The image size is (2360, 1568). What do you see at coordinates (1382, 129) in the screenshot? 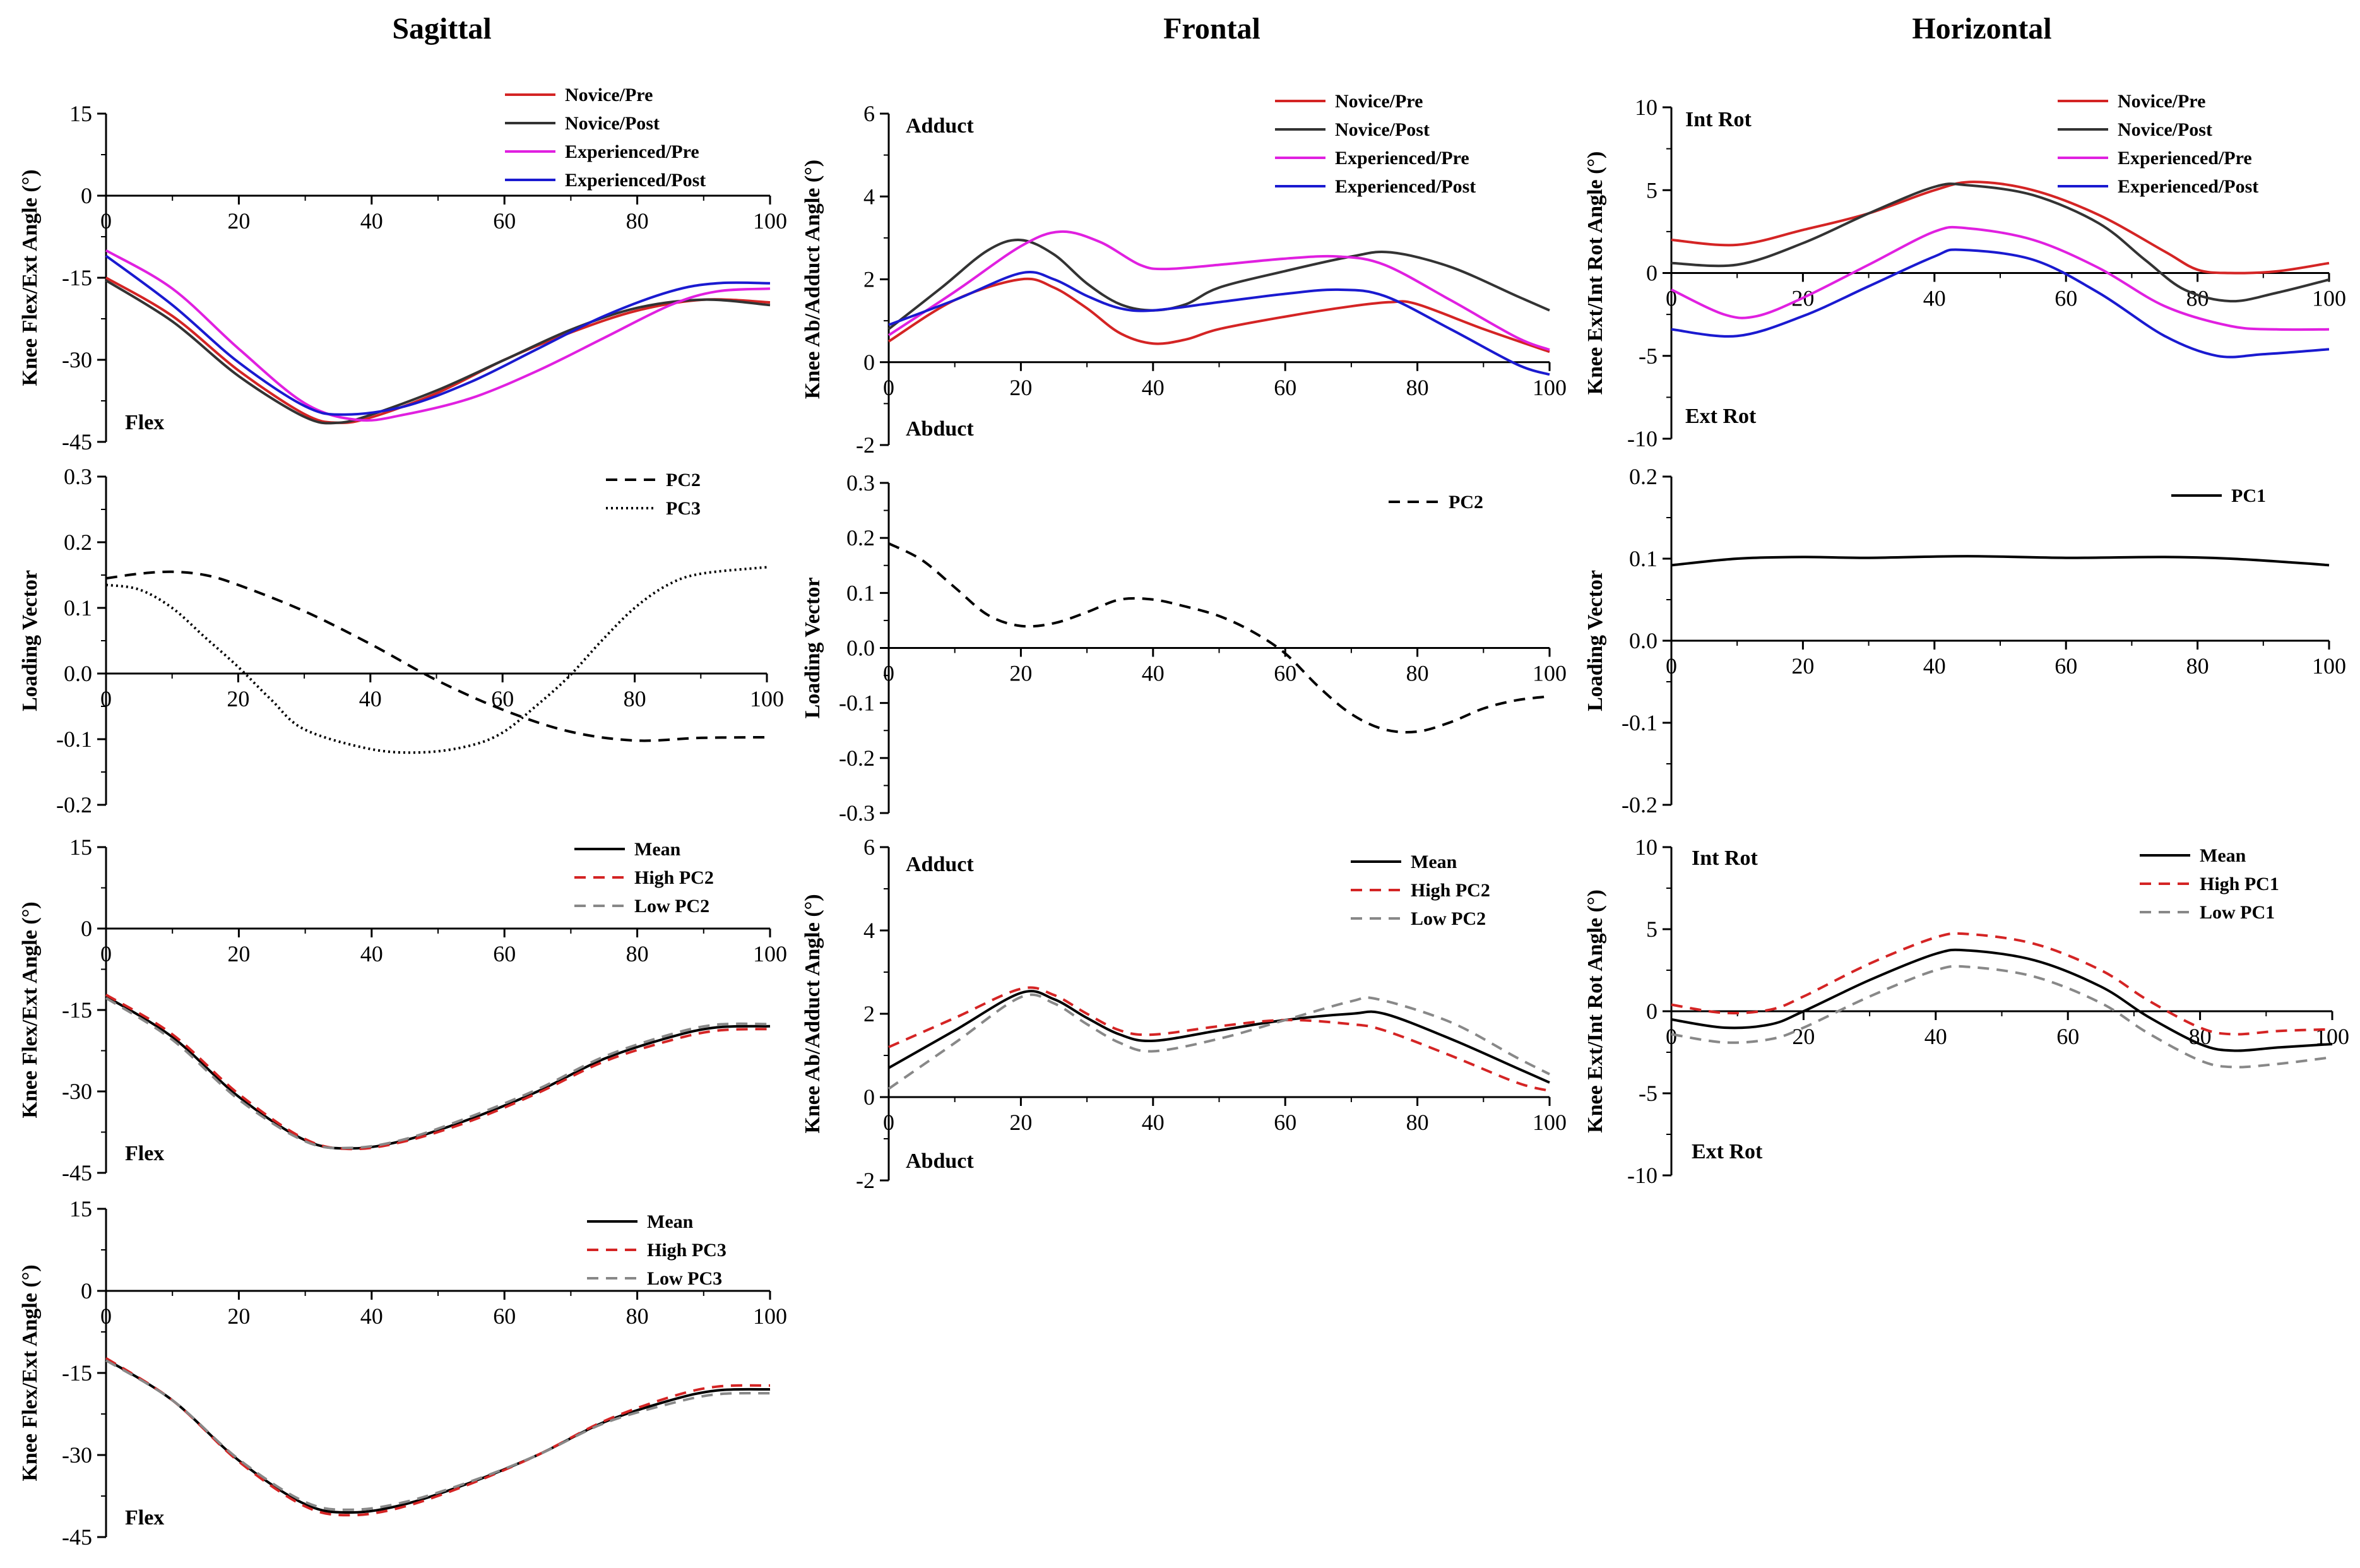
I see `chart-fro-groups-legend-label: Novice/Post` at bounding box center [1382, 129].